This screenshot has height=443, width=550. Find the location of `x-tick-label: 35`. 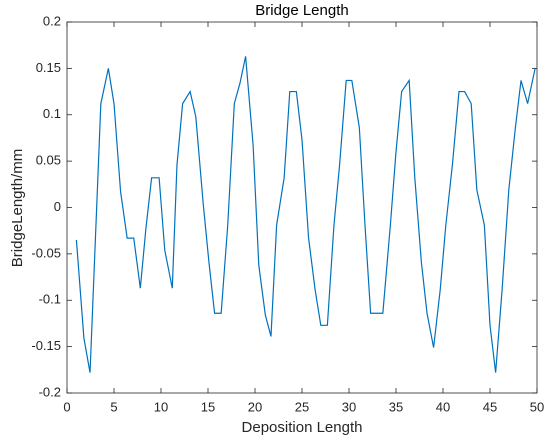

x-tick-label: 35 is located at coordinates (396, 406).